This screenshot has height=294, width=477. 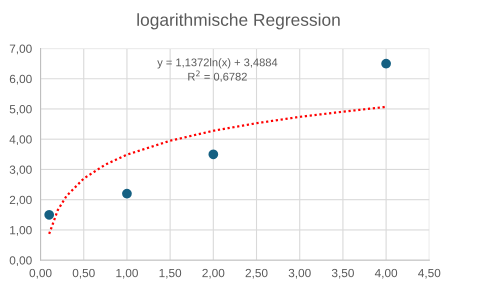 I want to click on y-tick-label: 7,00, so click(x=21, y=49).